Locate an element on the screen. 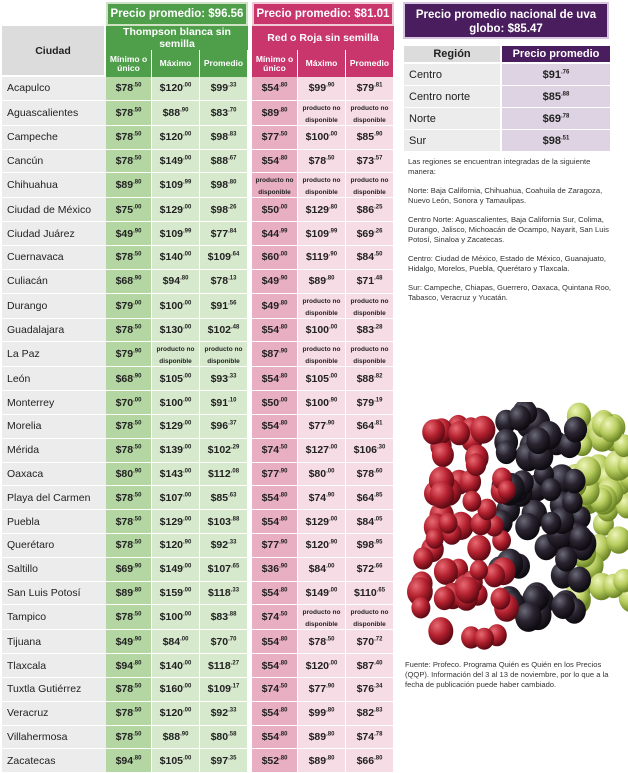 This screenshot has height=773, width=628. thompson-min-cell: $69.90 is located at coordinates (129, 570).